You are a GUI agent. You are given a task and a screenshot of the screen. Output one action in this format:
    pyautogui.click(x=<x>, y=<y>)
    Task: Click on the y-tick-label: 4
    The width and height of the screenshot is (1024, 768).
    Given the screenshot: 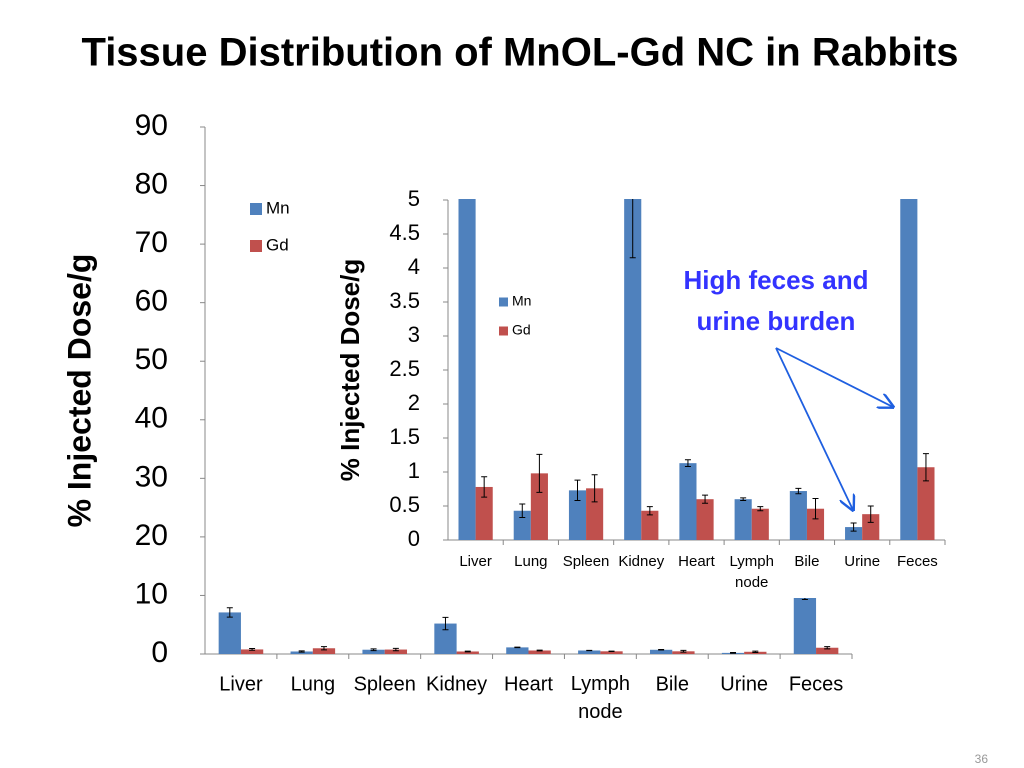 What is the action you would take?
    pyautogui.click(x=414, y=266)
    